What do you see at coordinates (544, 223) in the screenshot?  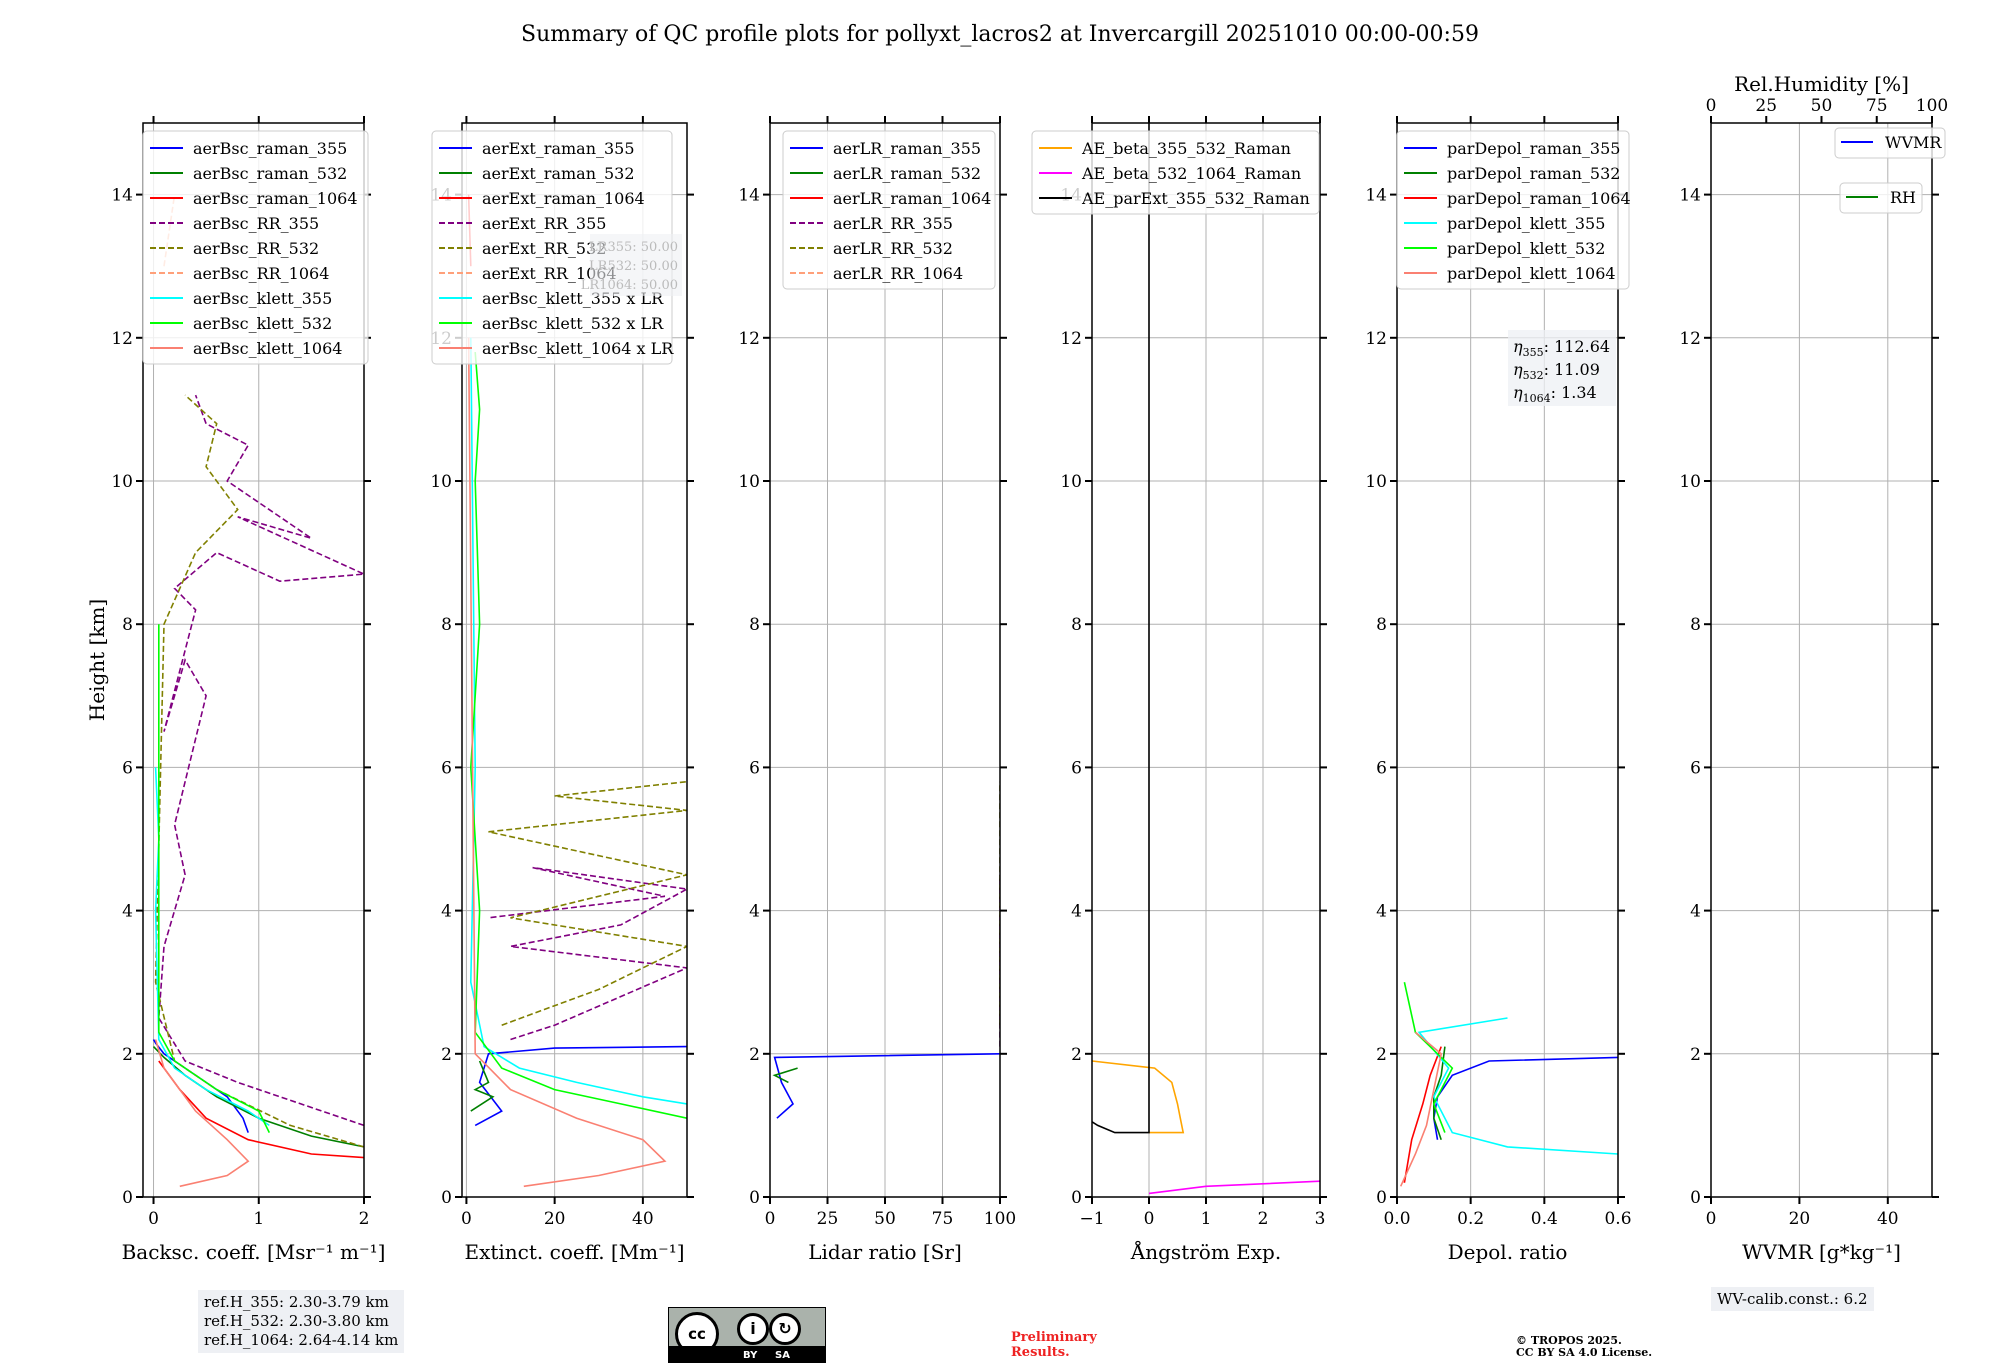 I see `legend-label: aerExt_RR_355` at bounding box center [544, 223].